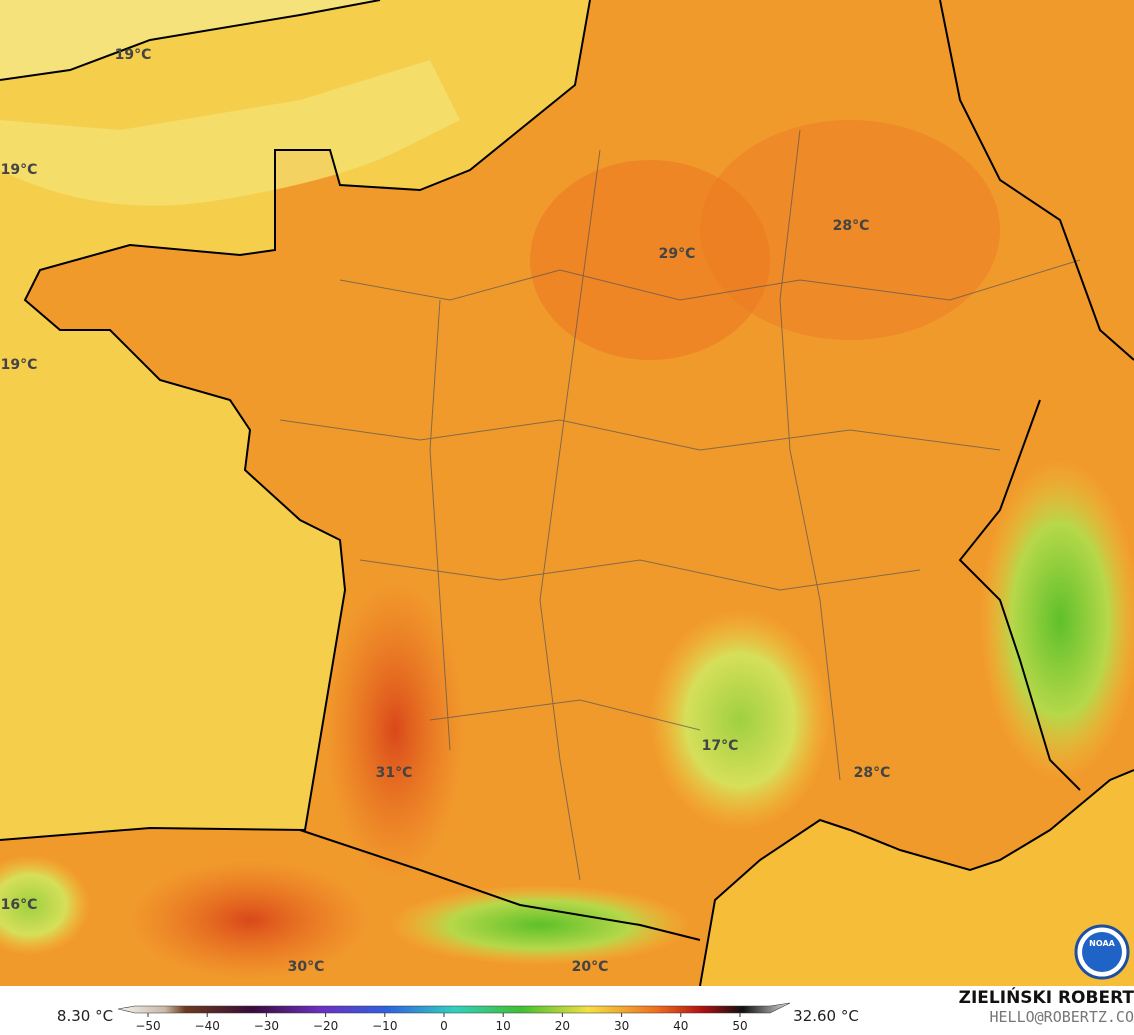 The width and height of the screenshot is (1134, 1035). What do you see at coordinates (680, 1026) in the screenshot?
I see `colorbar-tick-label: 40` at bounding box center [680, 1026].